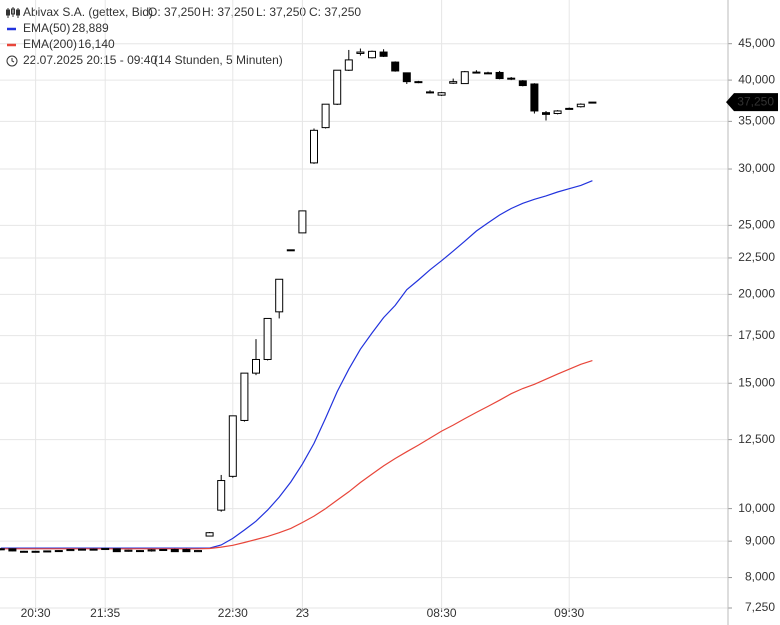 This screenshot has width=780, height=625. What do you see at coordinates (174, 12) in the screenshot?
I see `ohlc-open: O: 37,250` at bounding box center [174, 12].